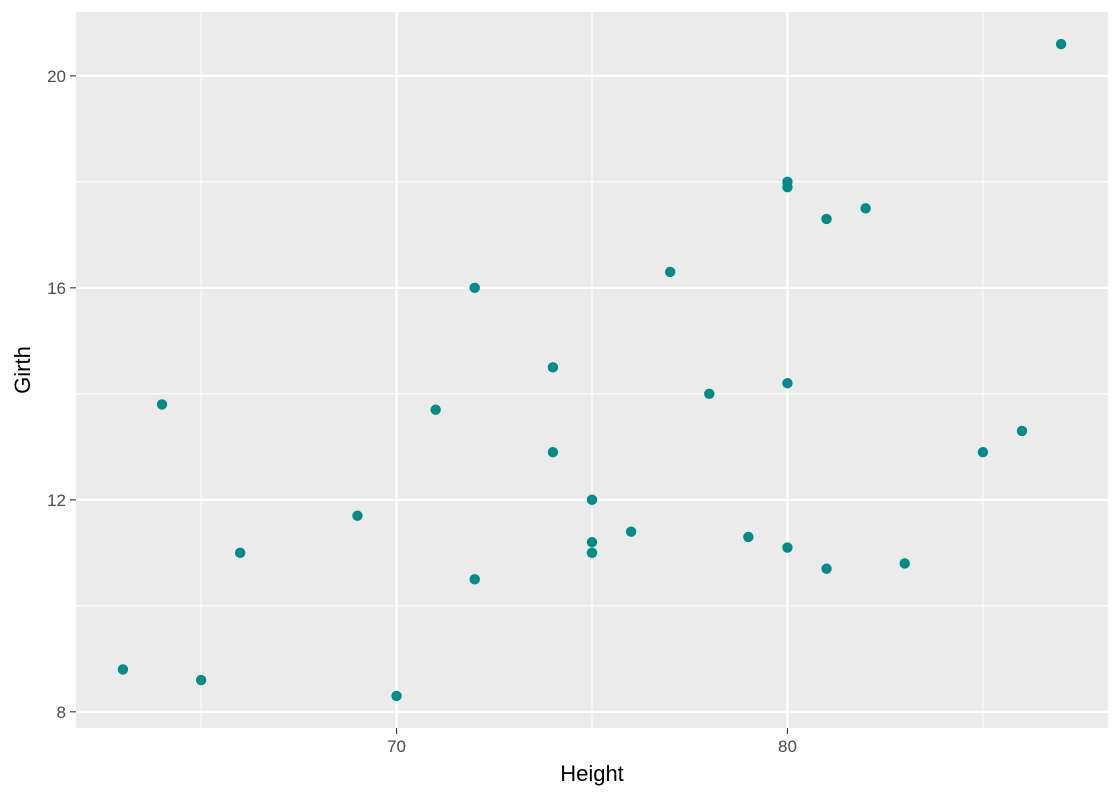 This screenshot has width=1120, height=800. I want to click on x-axis-ticks: 70 80, so click(592, 742).